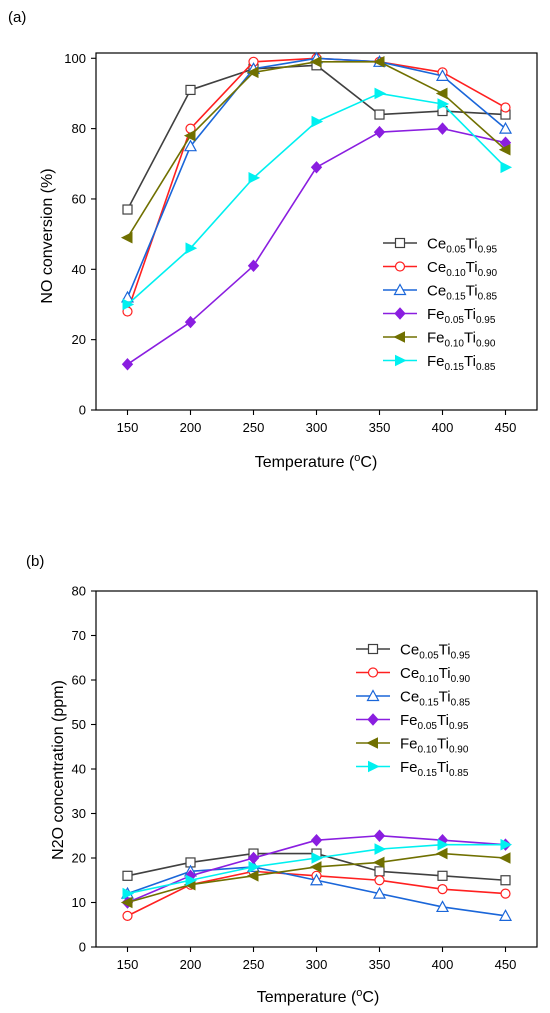  Describe the element at coordinates (254, 964) in the screenshot. I see `x-tick-label: 250` at that location.